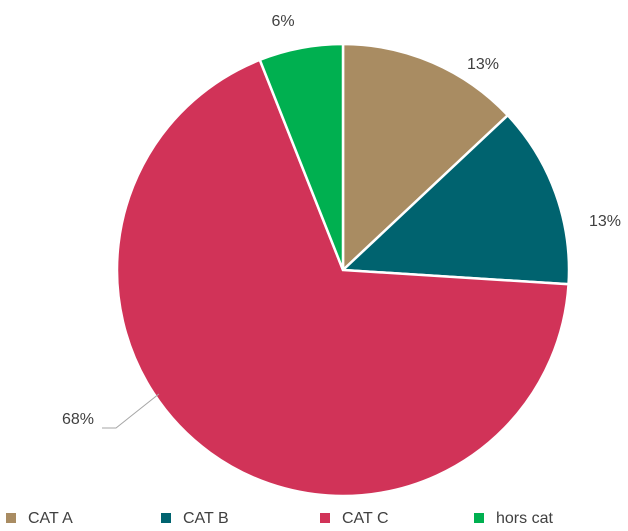 Image resolution: width=628 pixels, height=531 pixels. What do you see at coordinates (365, 518) in the screenshot?
I see `legend-label: CAT C` at bounding box center [365, 518].